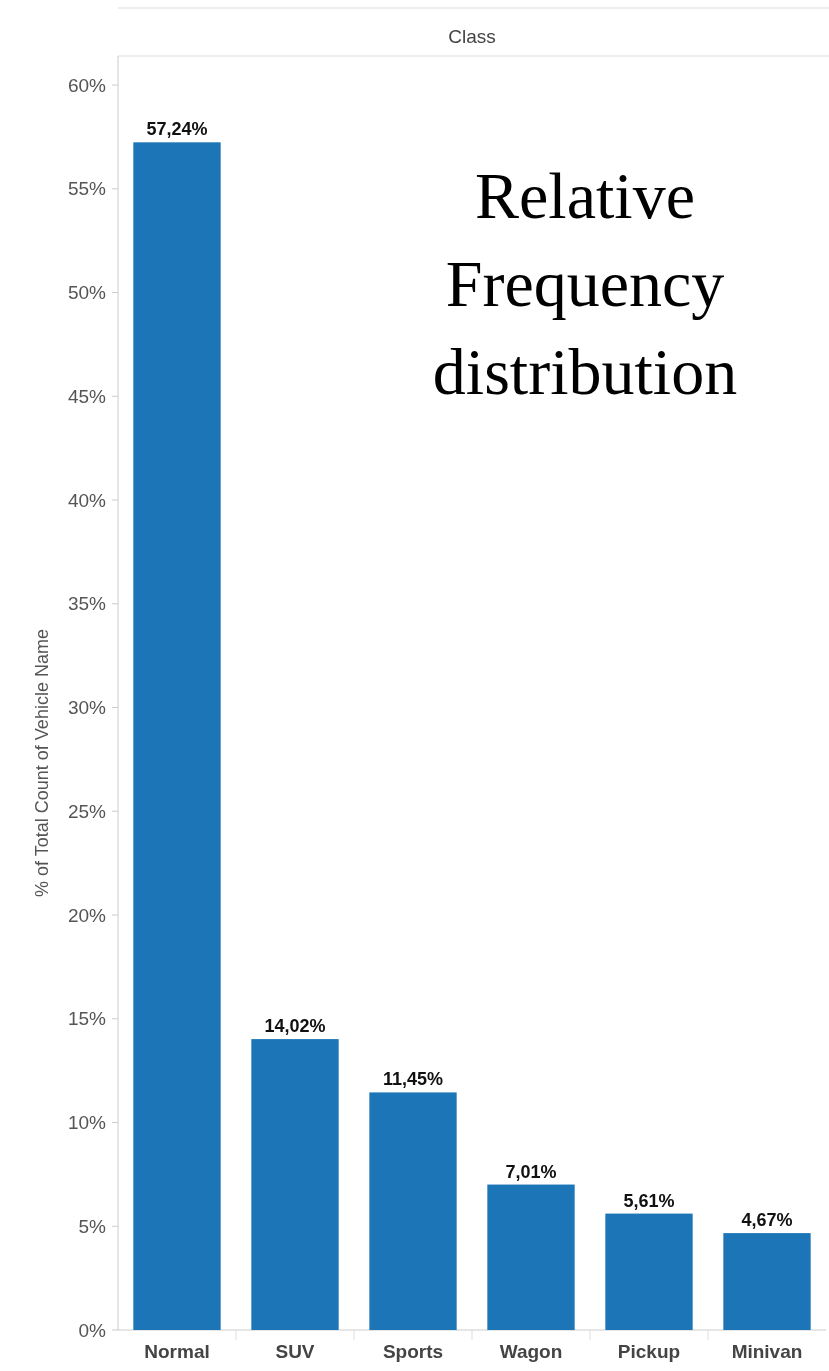 The height and width of the screenshot is (1371, 829). Describe the element at coordinates (531, 1351) in the screenshot. I see `x-tick-label: Wagon` at that location.